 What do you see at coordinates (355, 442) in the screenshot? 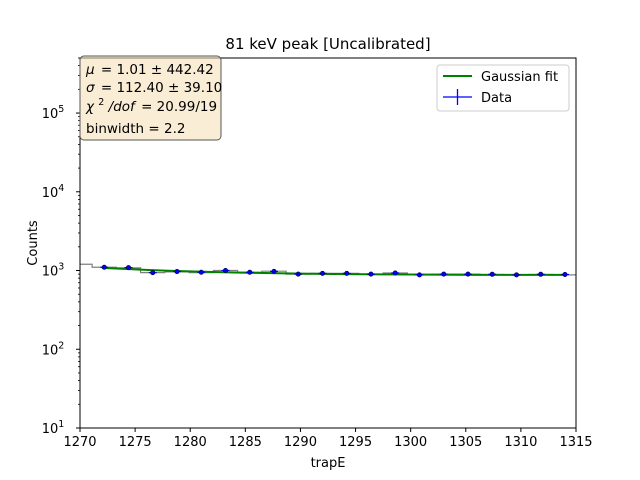
I see `x-tick-label: 1295` at bounding box center [355, 442].